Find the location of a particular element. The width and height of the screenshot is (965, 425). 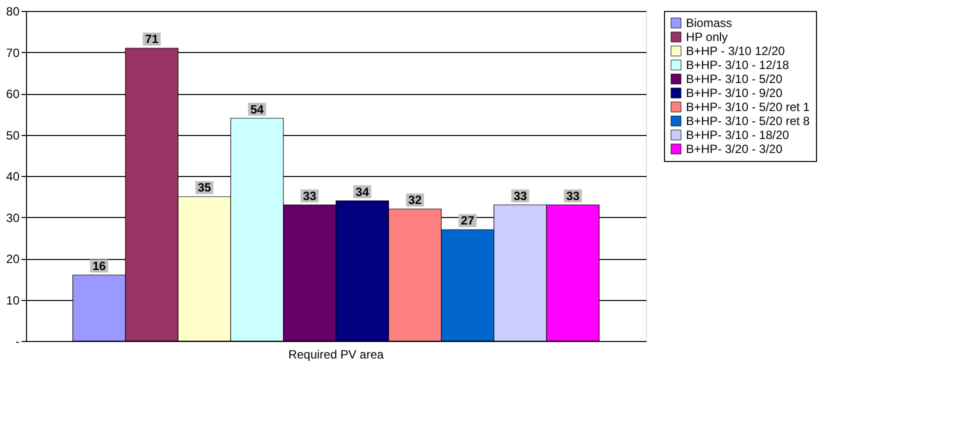

y-tick-label: 60 is located at coordinates (13, 94).